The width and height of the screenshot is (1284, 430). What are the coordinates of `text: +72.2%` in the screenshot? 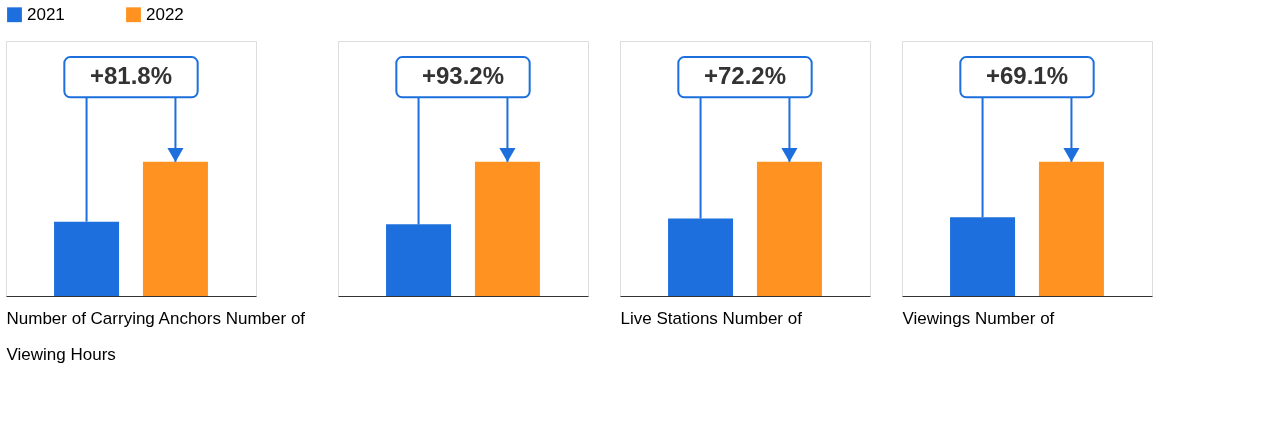 It's located at (745, 76).